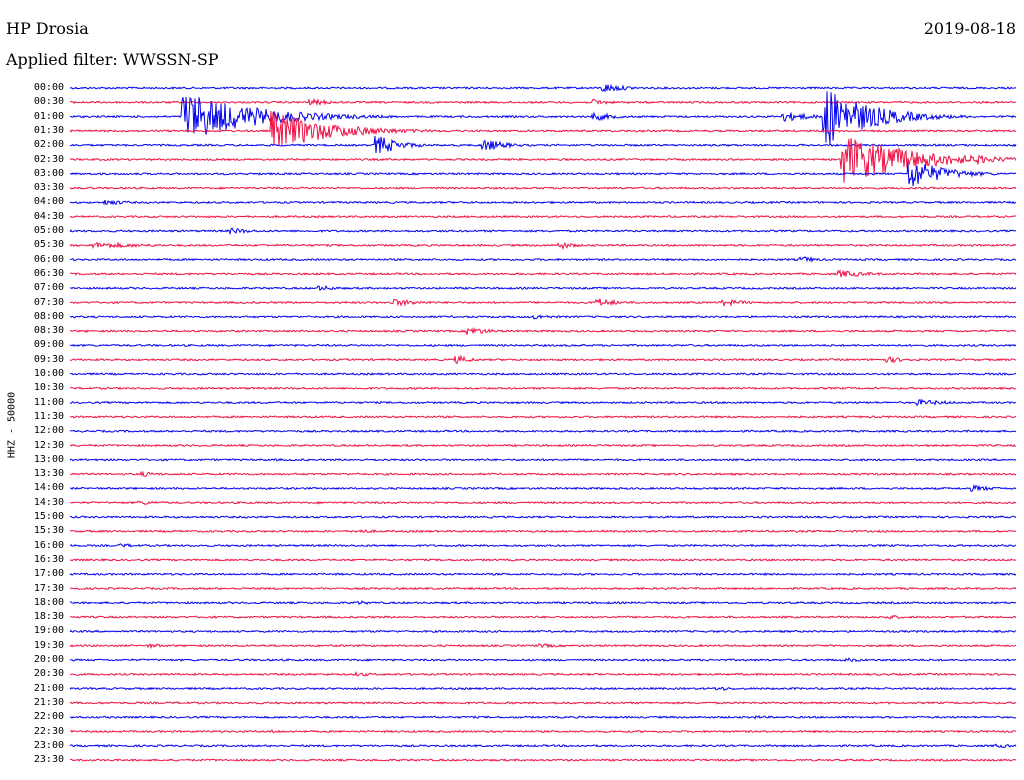 This screenshot has width=1024, height=780. I want to click on time-label: 15:00, so click(48, 516).